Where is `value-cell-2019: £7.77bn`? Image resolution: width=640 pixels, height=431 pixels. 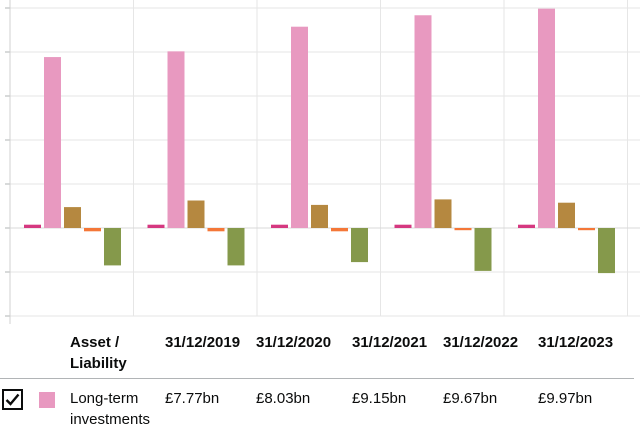
value-cell-2019: £7.77bn is located at coordinates (192, 398).